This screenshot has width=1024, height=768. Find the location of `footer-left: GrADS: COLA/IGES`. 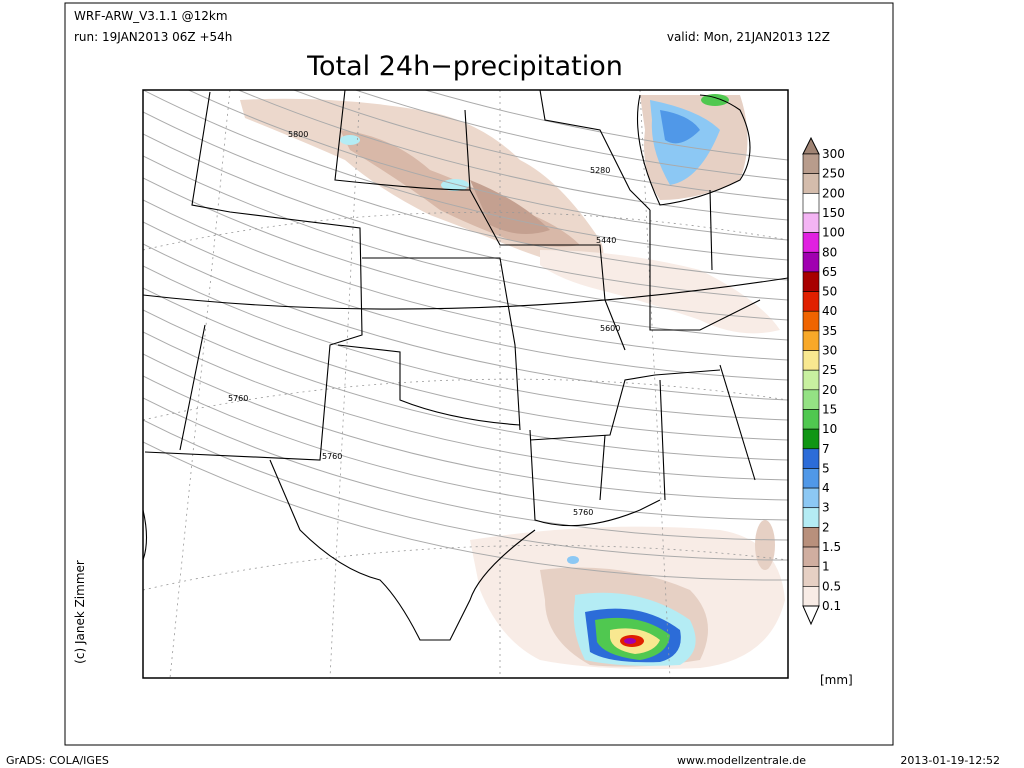

footer-left: GrADS: COLA/IGES is located at coordinates (57, 760).